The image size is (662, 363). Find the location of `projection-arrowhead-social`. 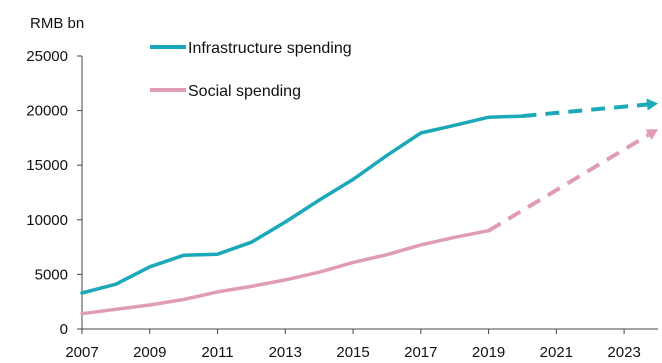

projection-arrowhead-social is located at coordinates (651, 134).